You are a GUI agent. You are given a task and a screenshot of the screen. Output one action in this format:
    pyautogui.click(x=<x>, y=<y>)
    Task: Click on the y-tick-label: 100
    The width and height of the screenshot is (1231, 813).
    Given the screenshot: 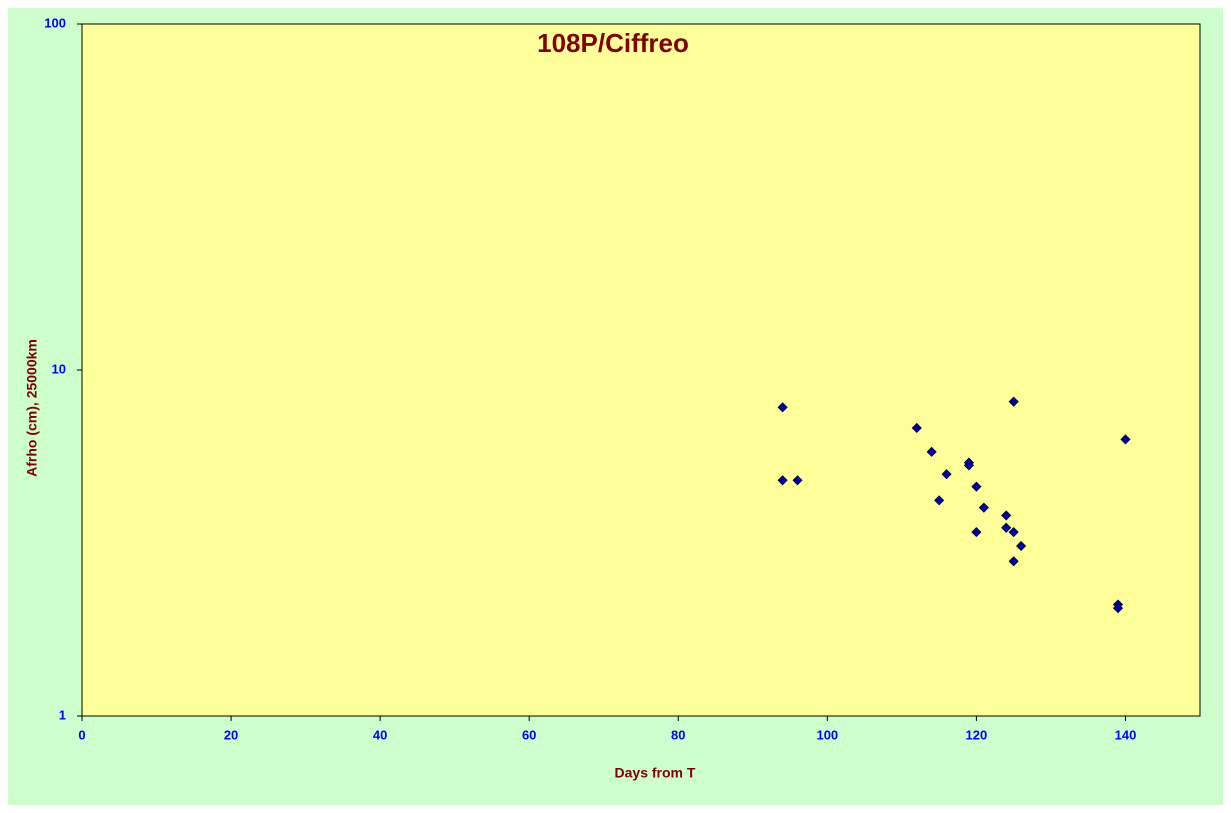 What is the action you would take?
    pyautogui.click(x=55, y=22)
    